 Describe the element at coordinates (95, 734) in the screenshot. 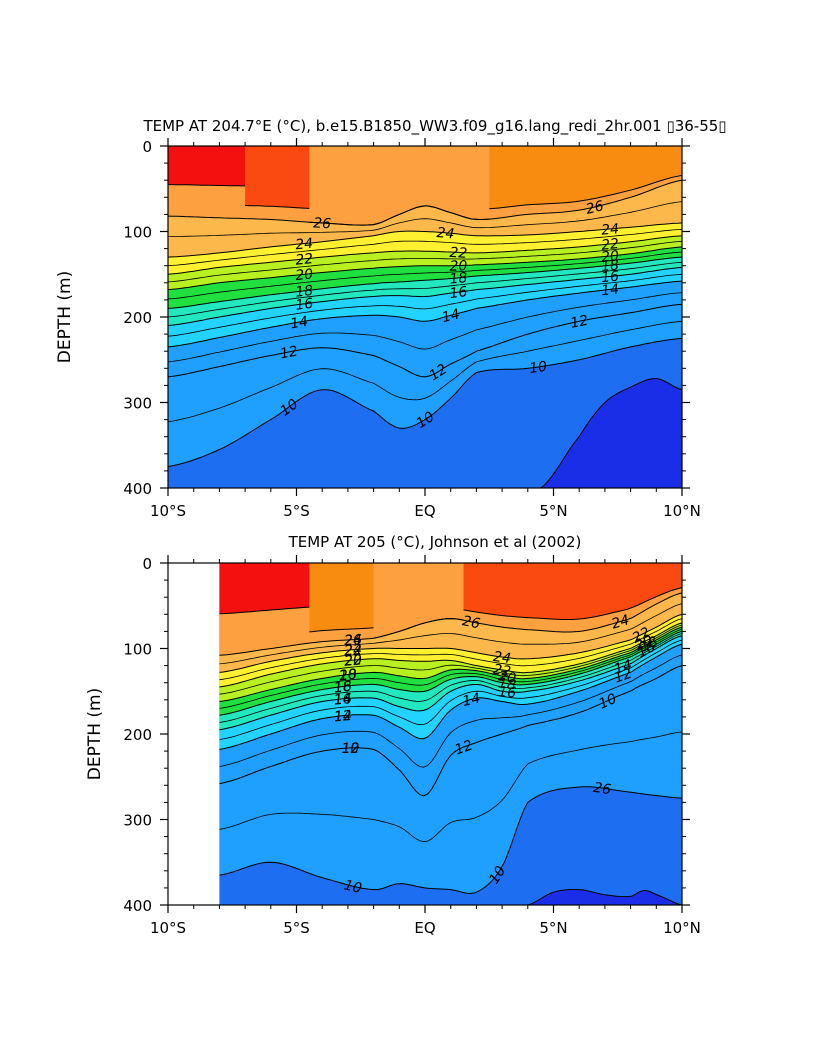

I see `y-axis-label: DEPTH (m)` at that location.